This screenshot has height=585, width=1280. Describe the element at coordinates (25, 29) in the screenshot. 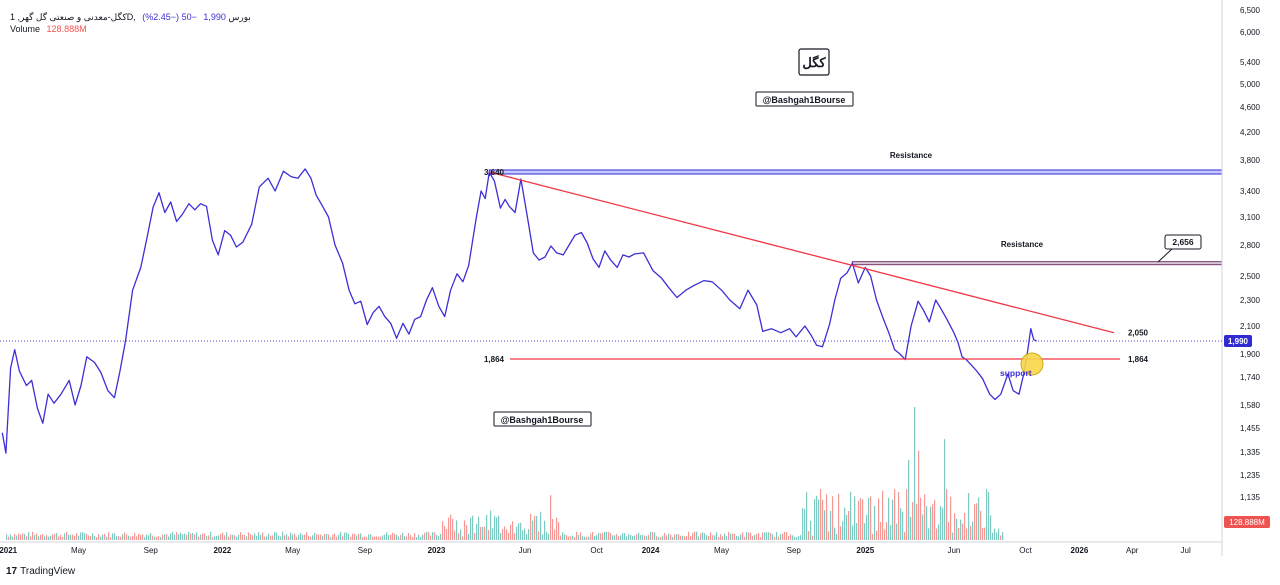

I see `volume-label: Volume` at that location.